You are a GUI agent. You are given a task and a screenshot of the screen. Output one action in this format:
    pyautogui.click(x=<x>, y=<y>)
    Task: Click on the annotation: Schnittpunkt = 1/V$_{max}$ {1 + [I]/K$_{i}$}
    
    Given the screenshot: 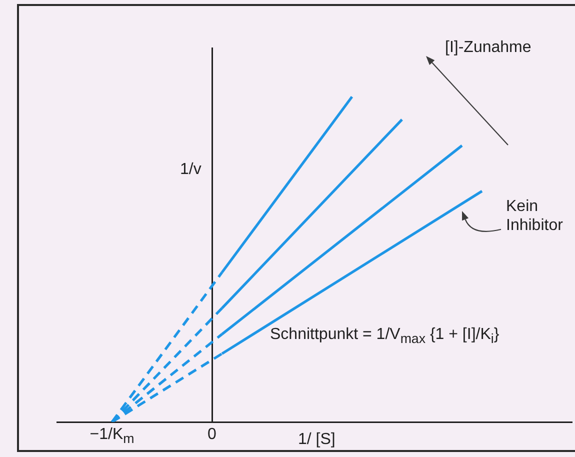 What is the action you would take?
    pyautogui.click(x=385, y=336)
    